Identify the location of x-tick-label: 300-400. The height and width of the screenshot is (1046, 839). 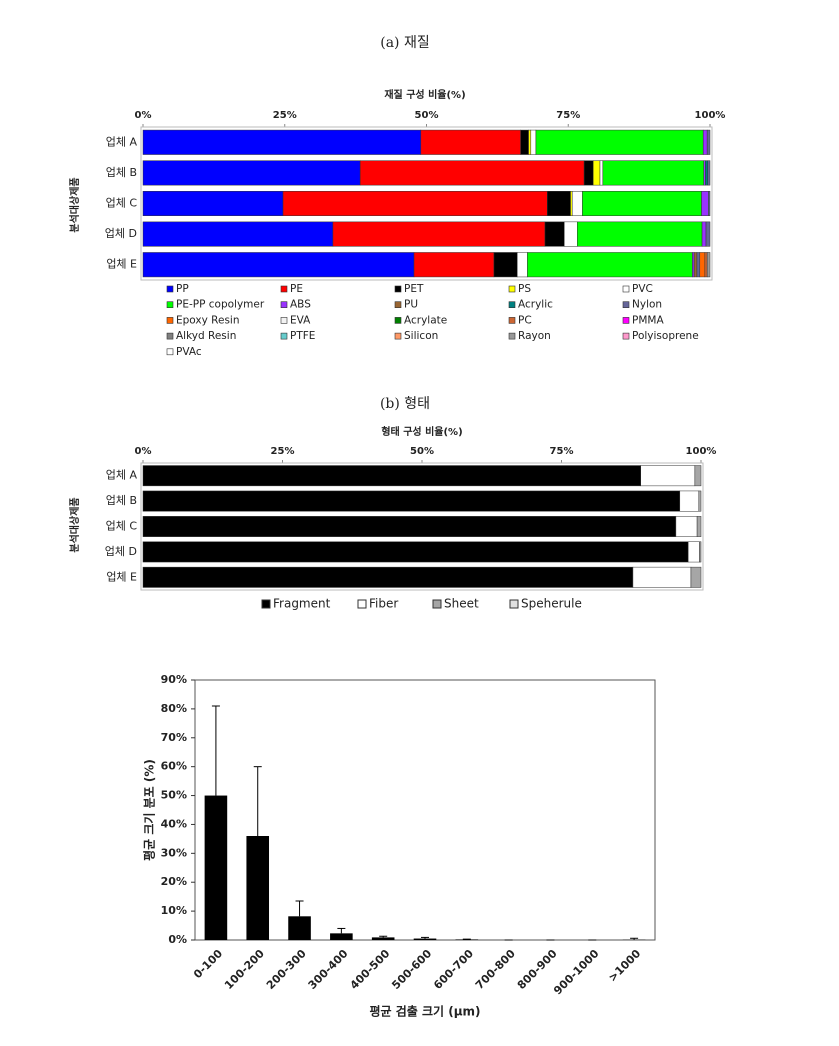
(328, 969).